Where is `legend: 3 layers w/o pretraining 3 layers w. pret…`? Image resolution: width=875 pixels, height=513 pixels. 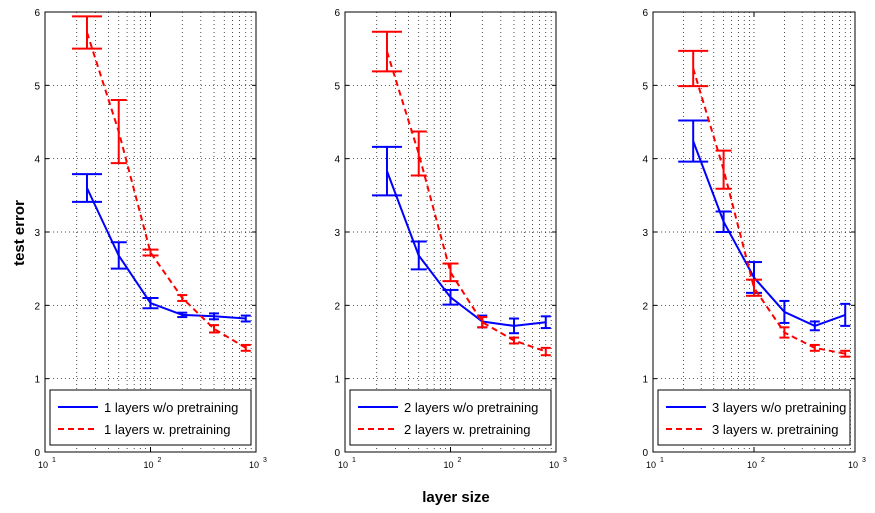
legend: 3 layers w/o pretraining 3 layers w. pret… is located at coordinates (754, 417).